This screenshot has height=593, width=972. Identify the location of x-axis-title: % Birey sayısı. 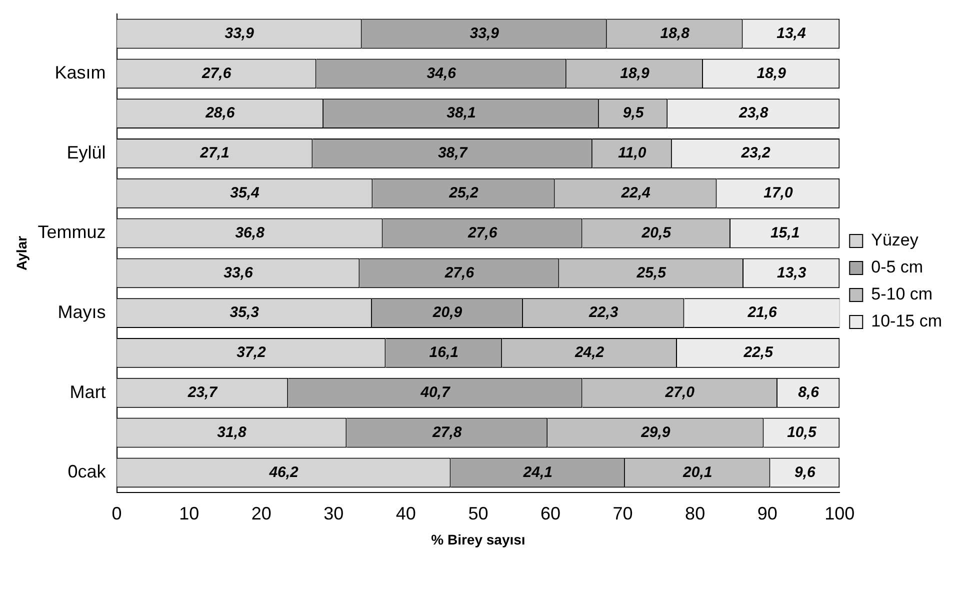
(478, 539).